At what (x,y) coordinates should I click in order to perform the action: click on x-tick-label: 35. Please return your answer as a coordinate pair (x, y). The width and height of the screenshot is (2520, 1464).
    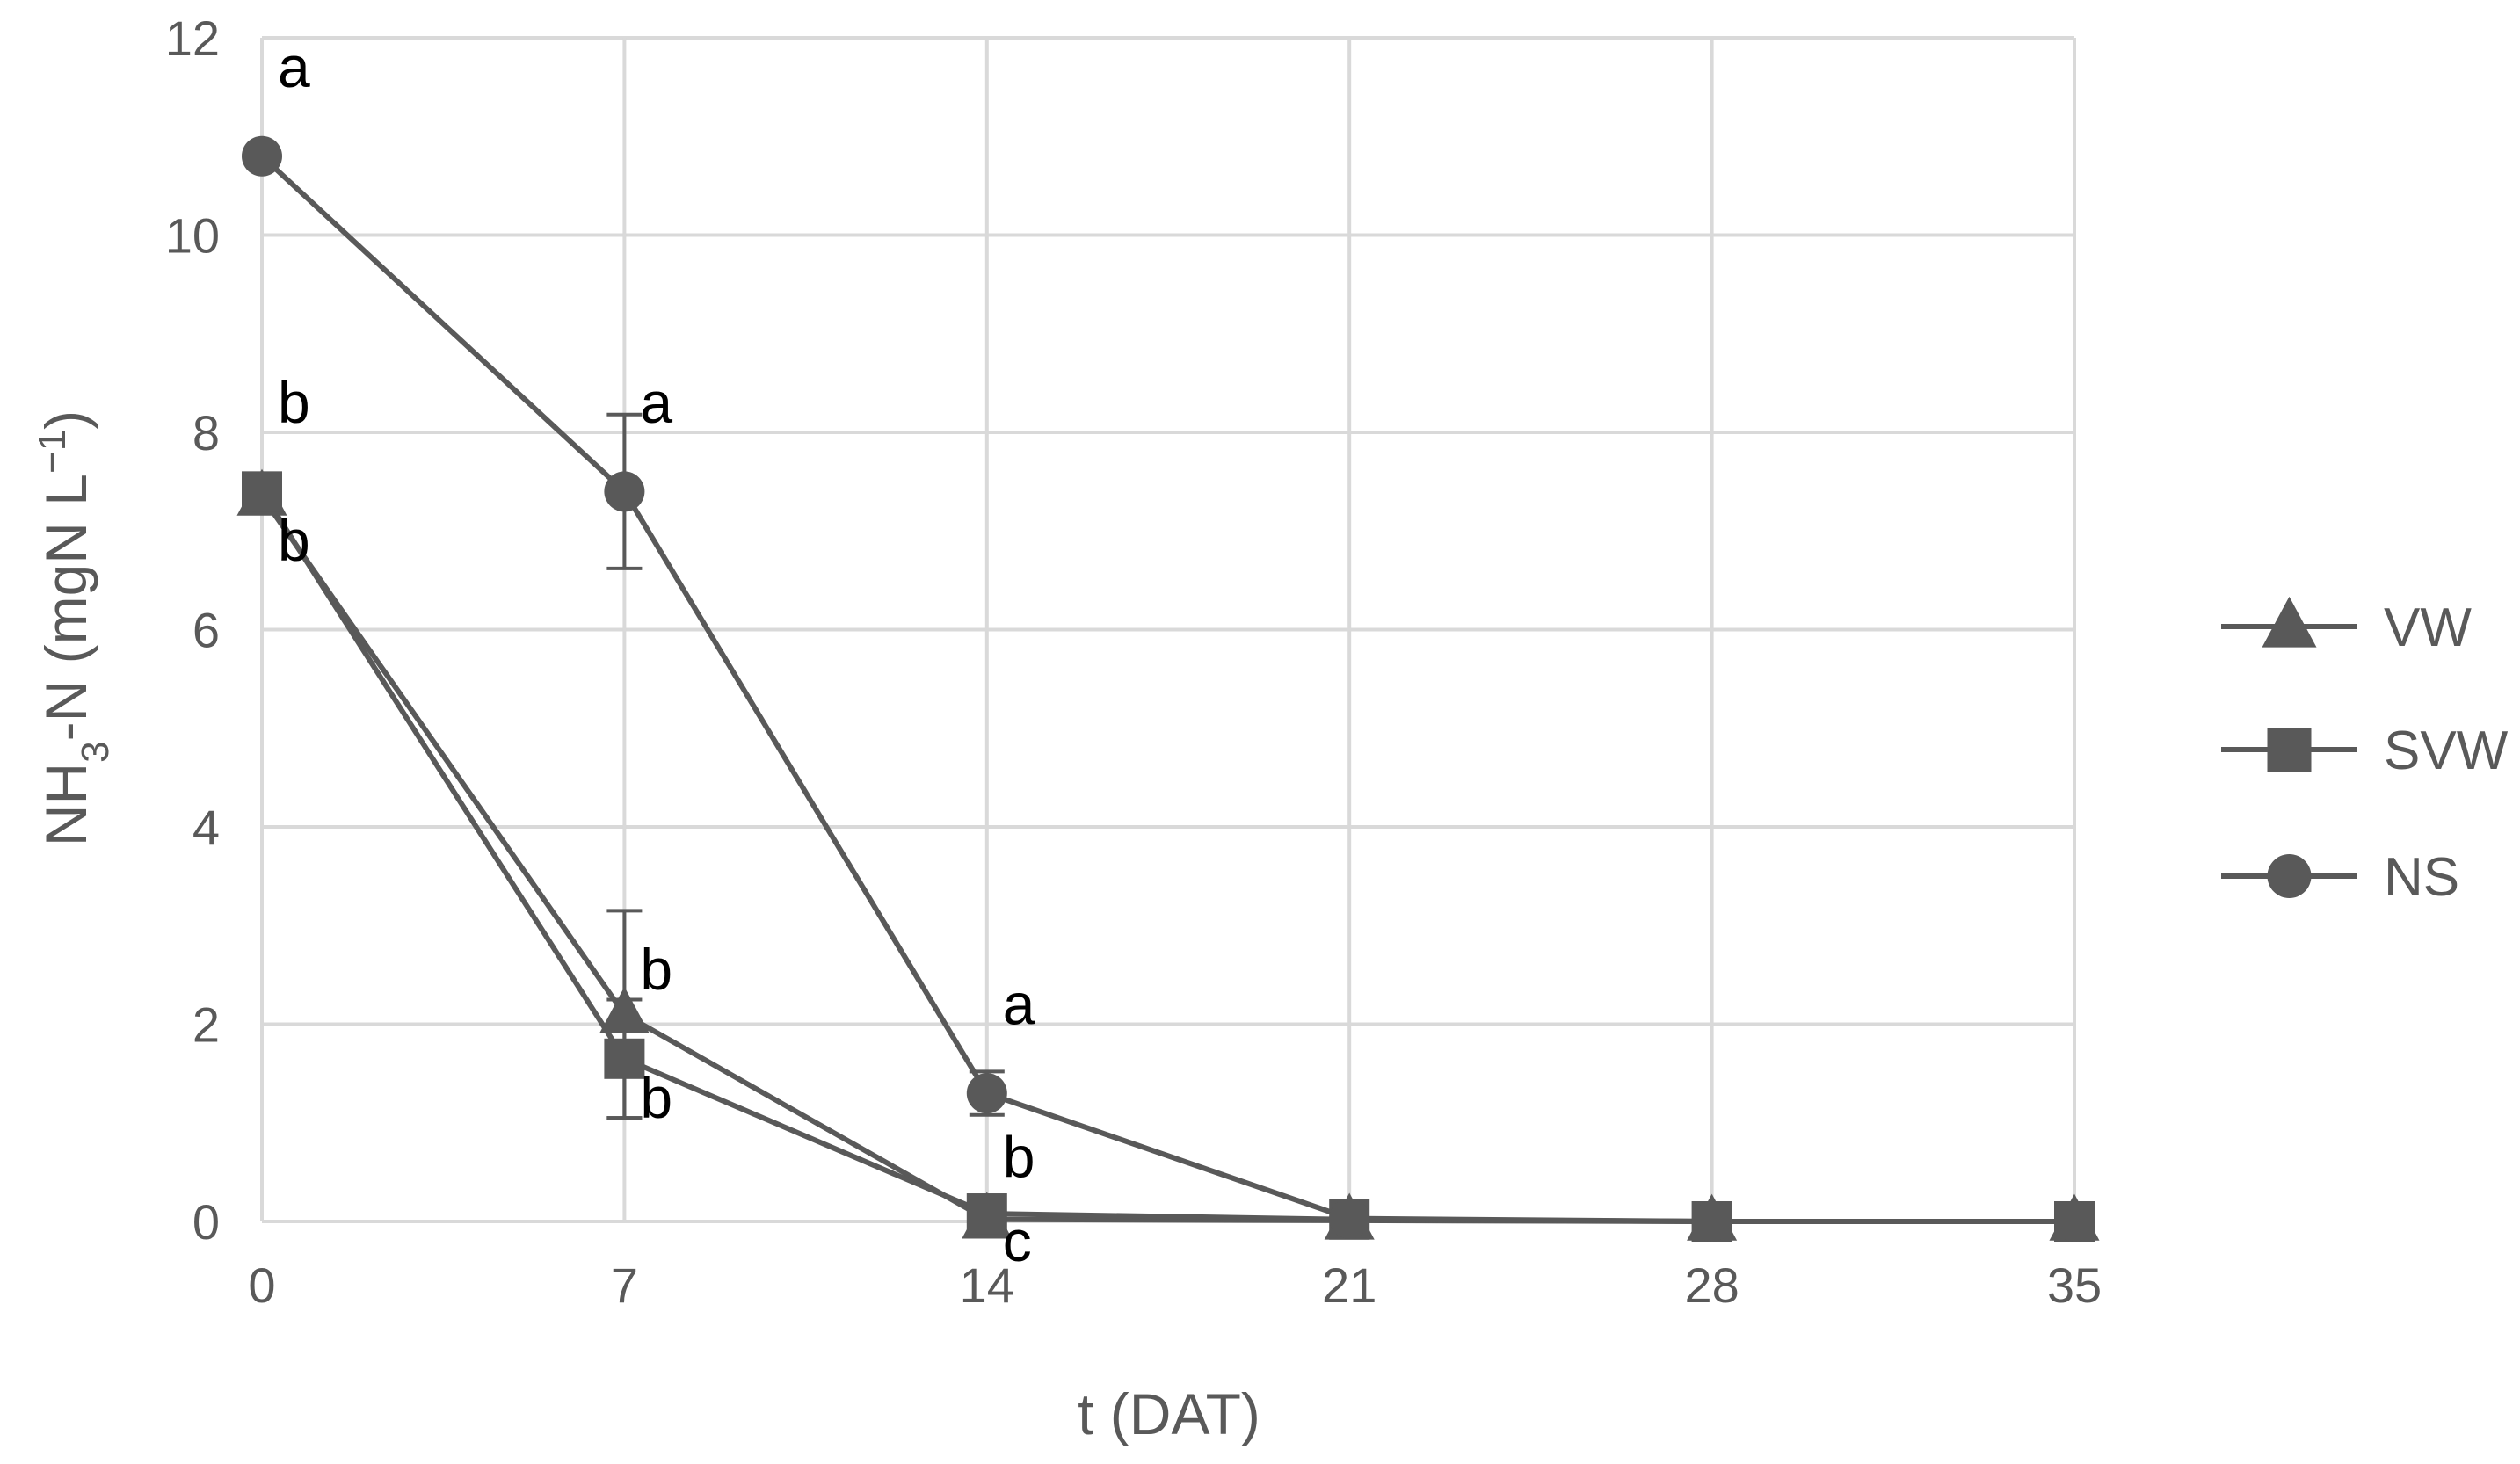
    Looking at the image, I should click on (2074, 1285).